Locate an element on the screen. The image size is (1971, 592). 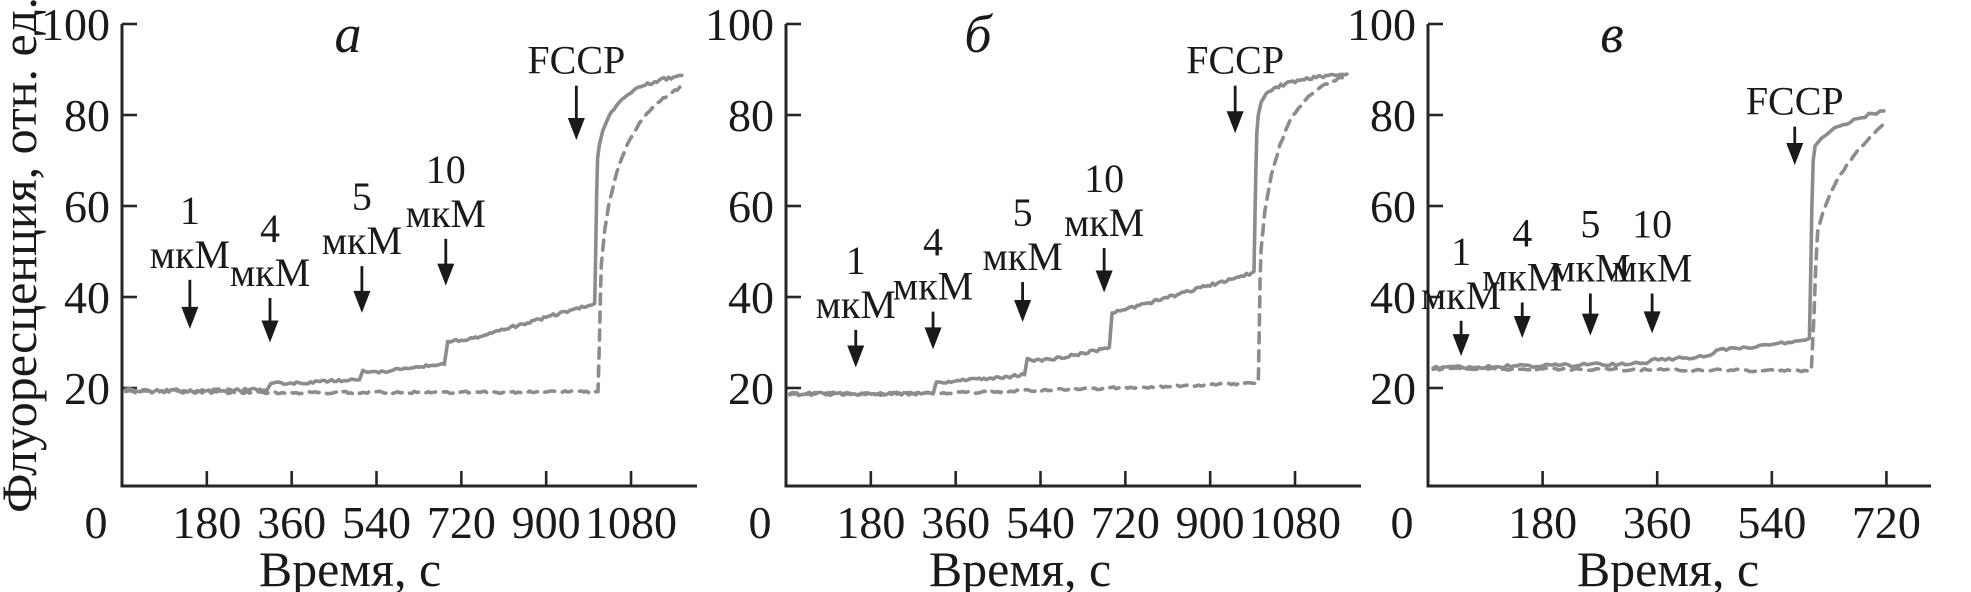
x-tick-label: 1080 is located at coordinates (1295, 522).